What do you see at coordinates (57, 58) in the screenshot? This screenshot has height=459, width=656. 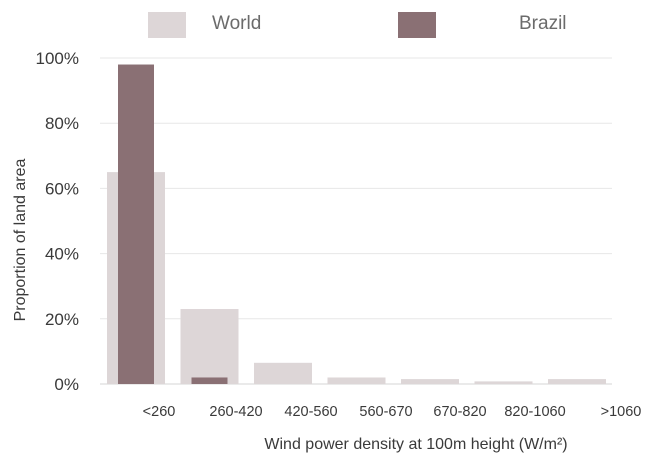 I see `y-tick-label: 100%` at bounding box center [57, 58].